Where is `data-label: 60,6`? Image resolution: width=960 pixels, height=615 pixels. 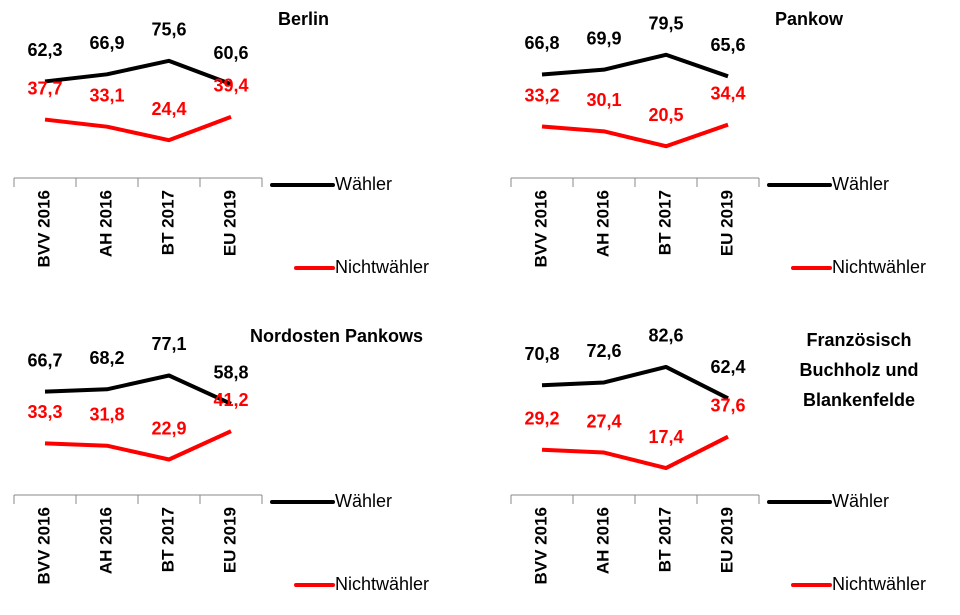
data-label: 60,6 is located at coordinates (230, 53).